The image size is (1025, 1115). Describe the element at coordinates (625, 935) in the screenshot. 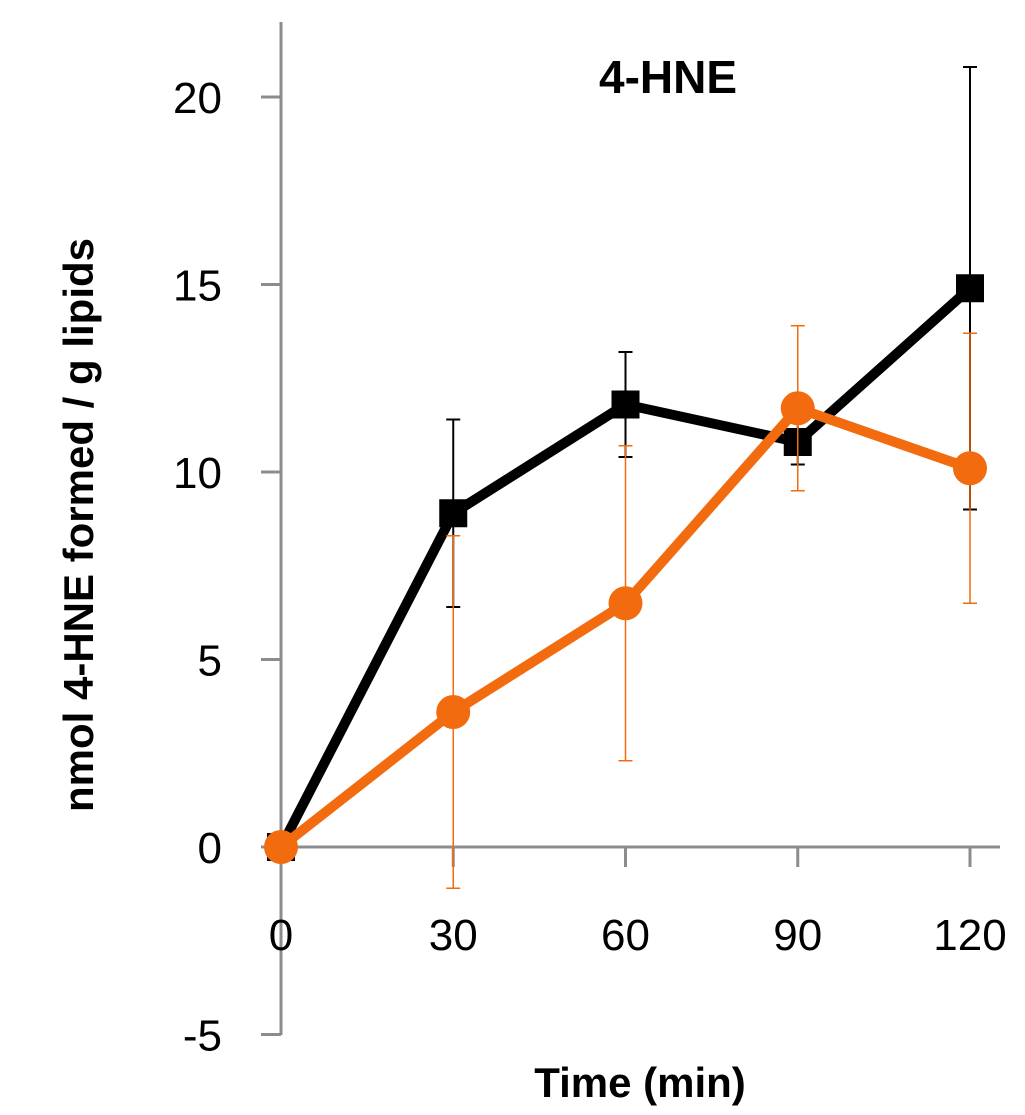

I see `x-tick-label: 60` at that location.